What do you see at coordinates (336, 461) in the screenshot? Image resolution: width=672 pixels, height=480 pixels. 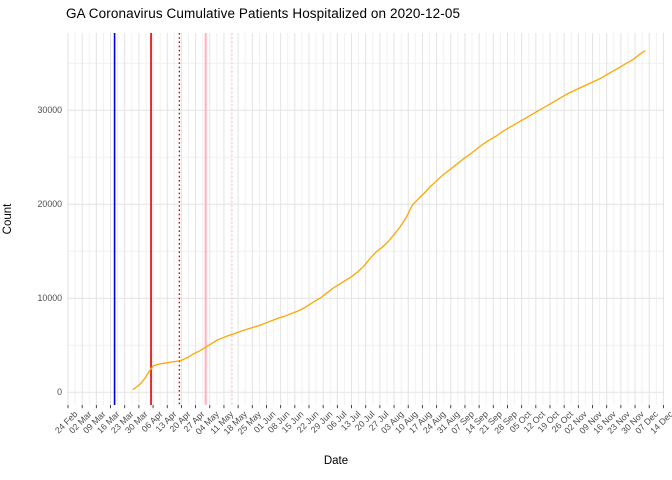 I see `x-axis-title: Date` at bounding box center [336, 461].